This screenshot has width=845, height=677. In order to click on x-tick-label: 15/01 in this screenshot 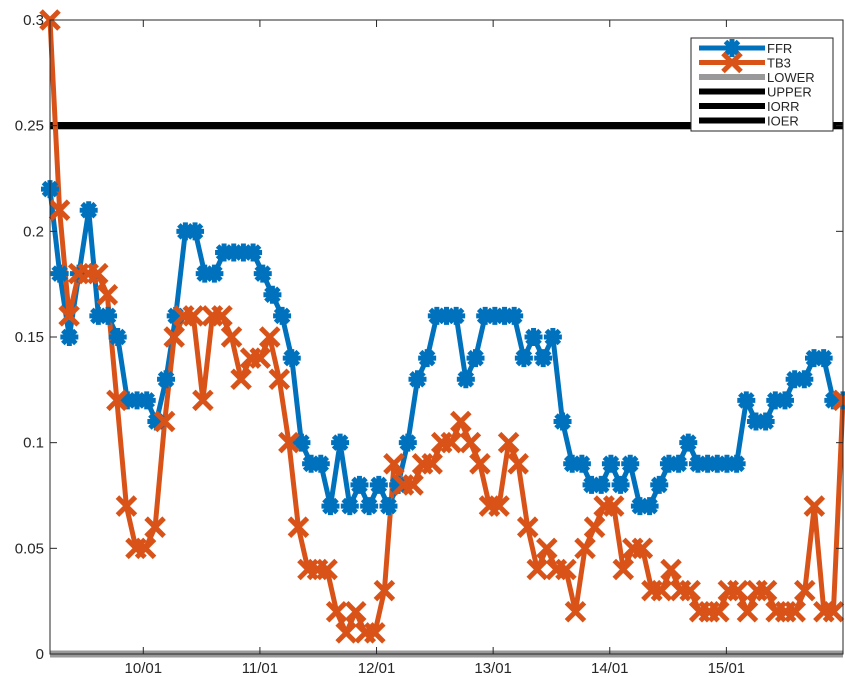, I will do `click(727, 668)`.